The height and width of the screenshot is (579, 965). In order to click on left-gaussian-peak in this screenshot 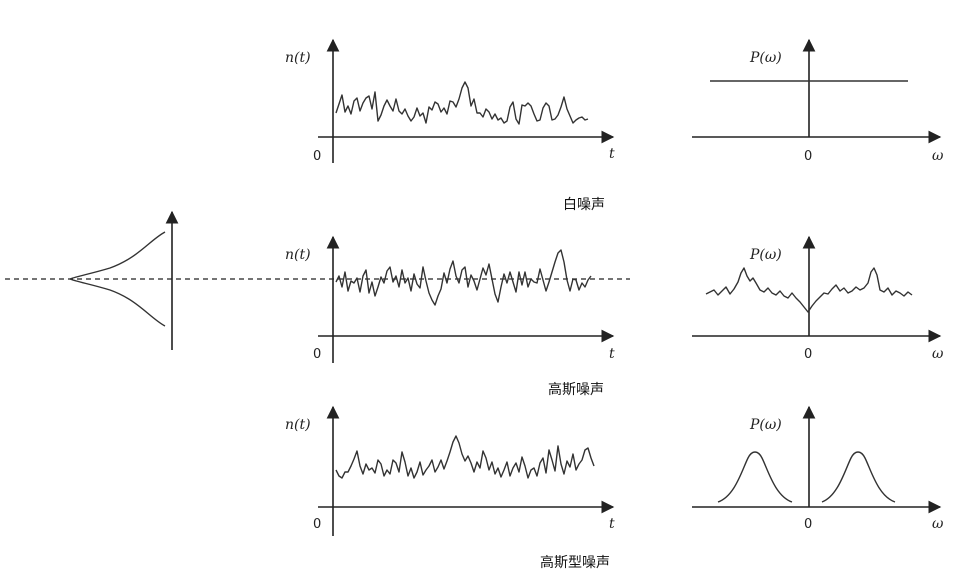, I will do `click(755, 477)`.